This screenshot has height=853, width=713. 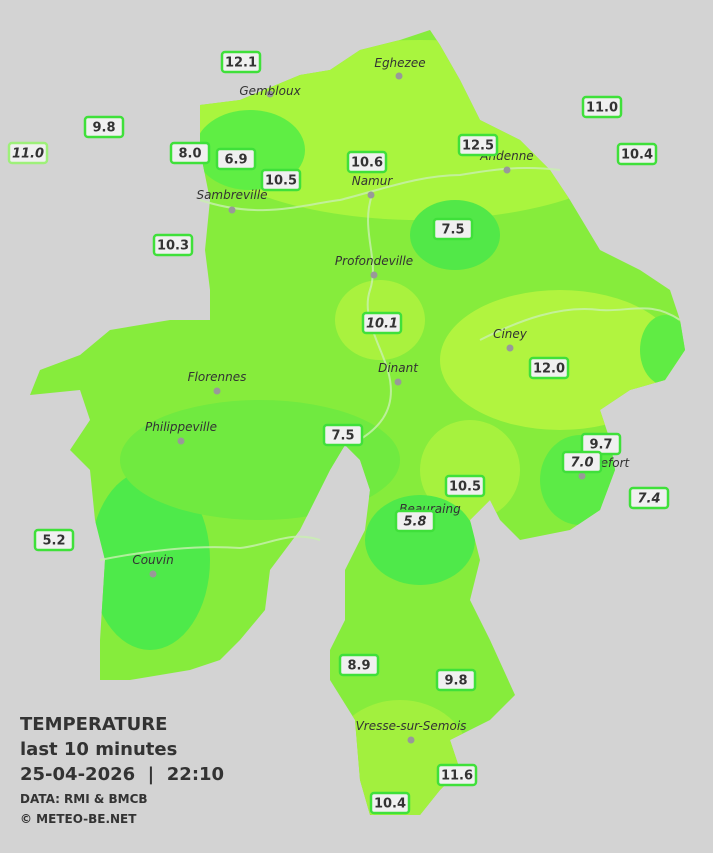 I want to click on station-value: 10.6, so click(x=367, y=163).